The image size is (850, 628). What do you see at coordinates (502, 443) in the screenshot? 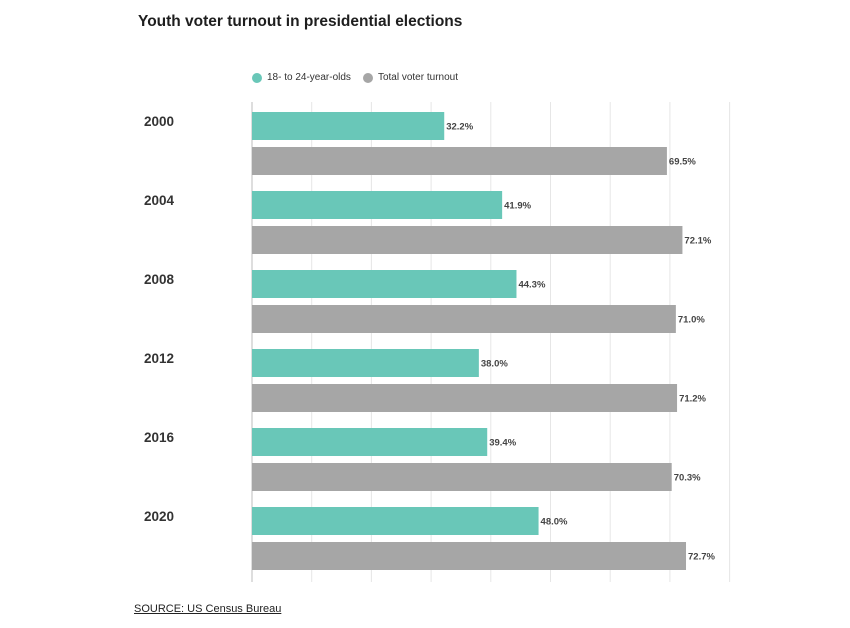
I see `data-label-youth: 39.4%` at bounding box center [502, 443].